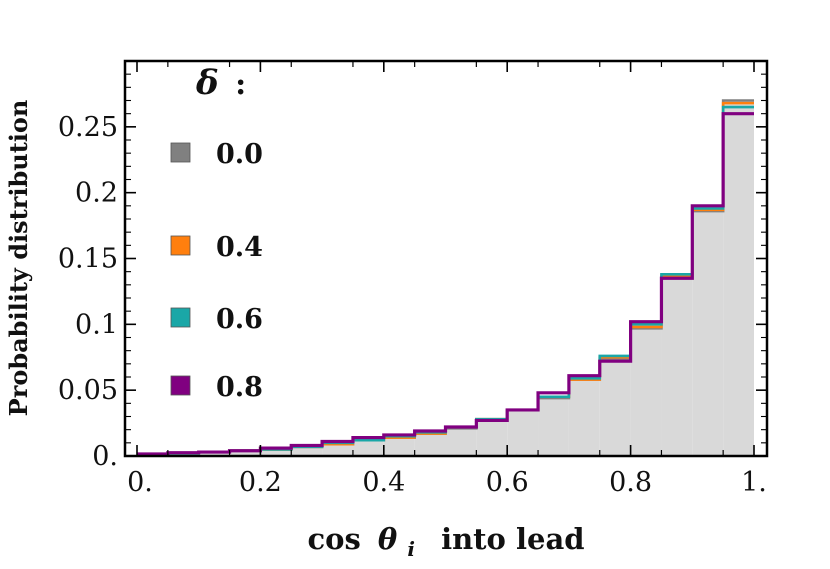 The width and height of the screenshot is (830, 569). I want to click on x-tick-label: 0.6, so click(507, 482).